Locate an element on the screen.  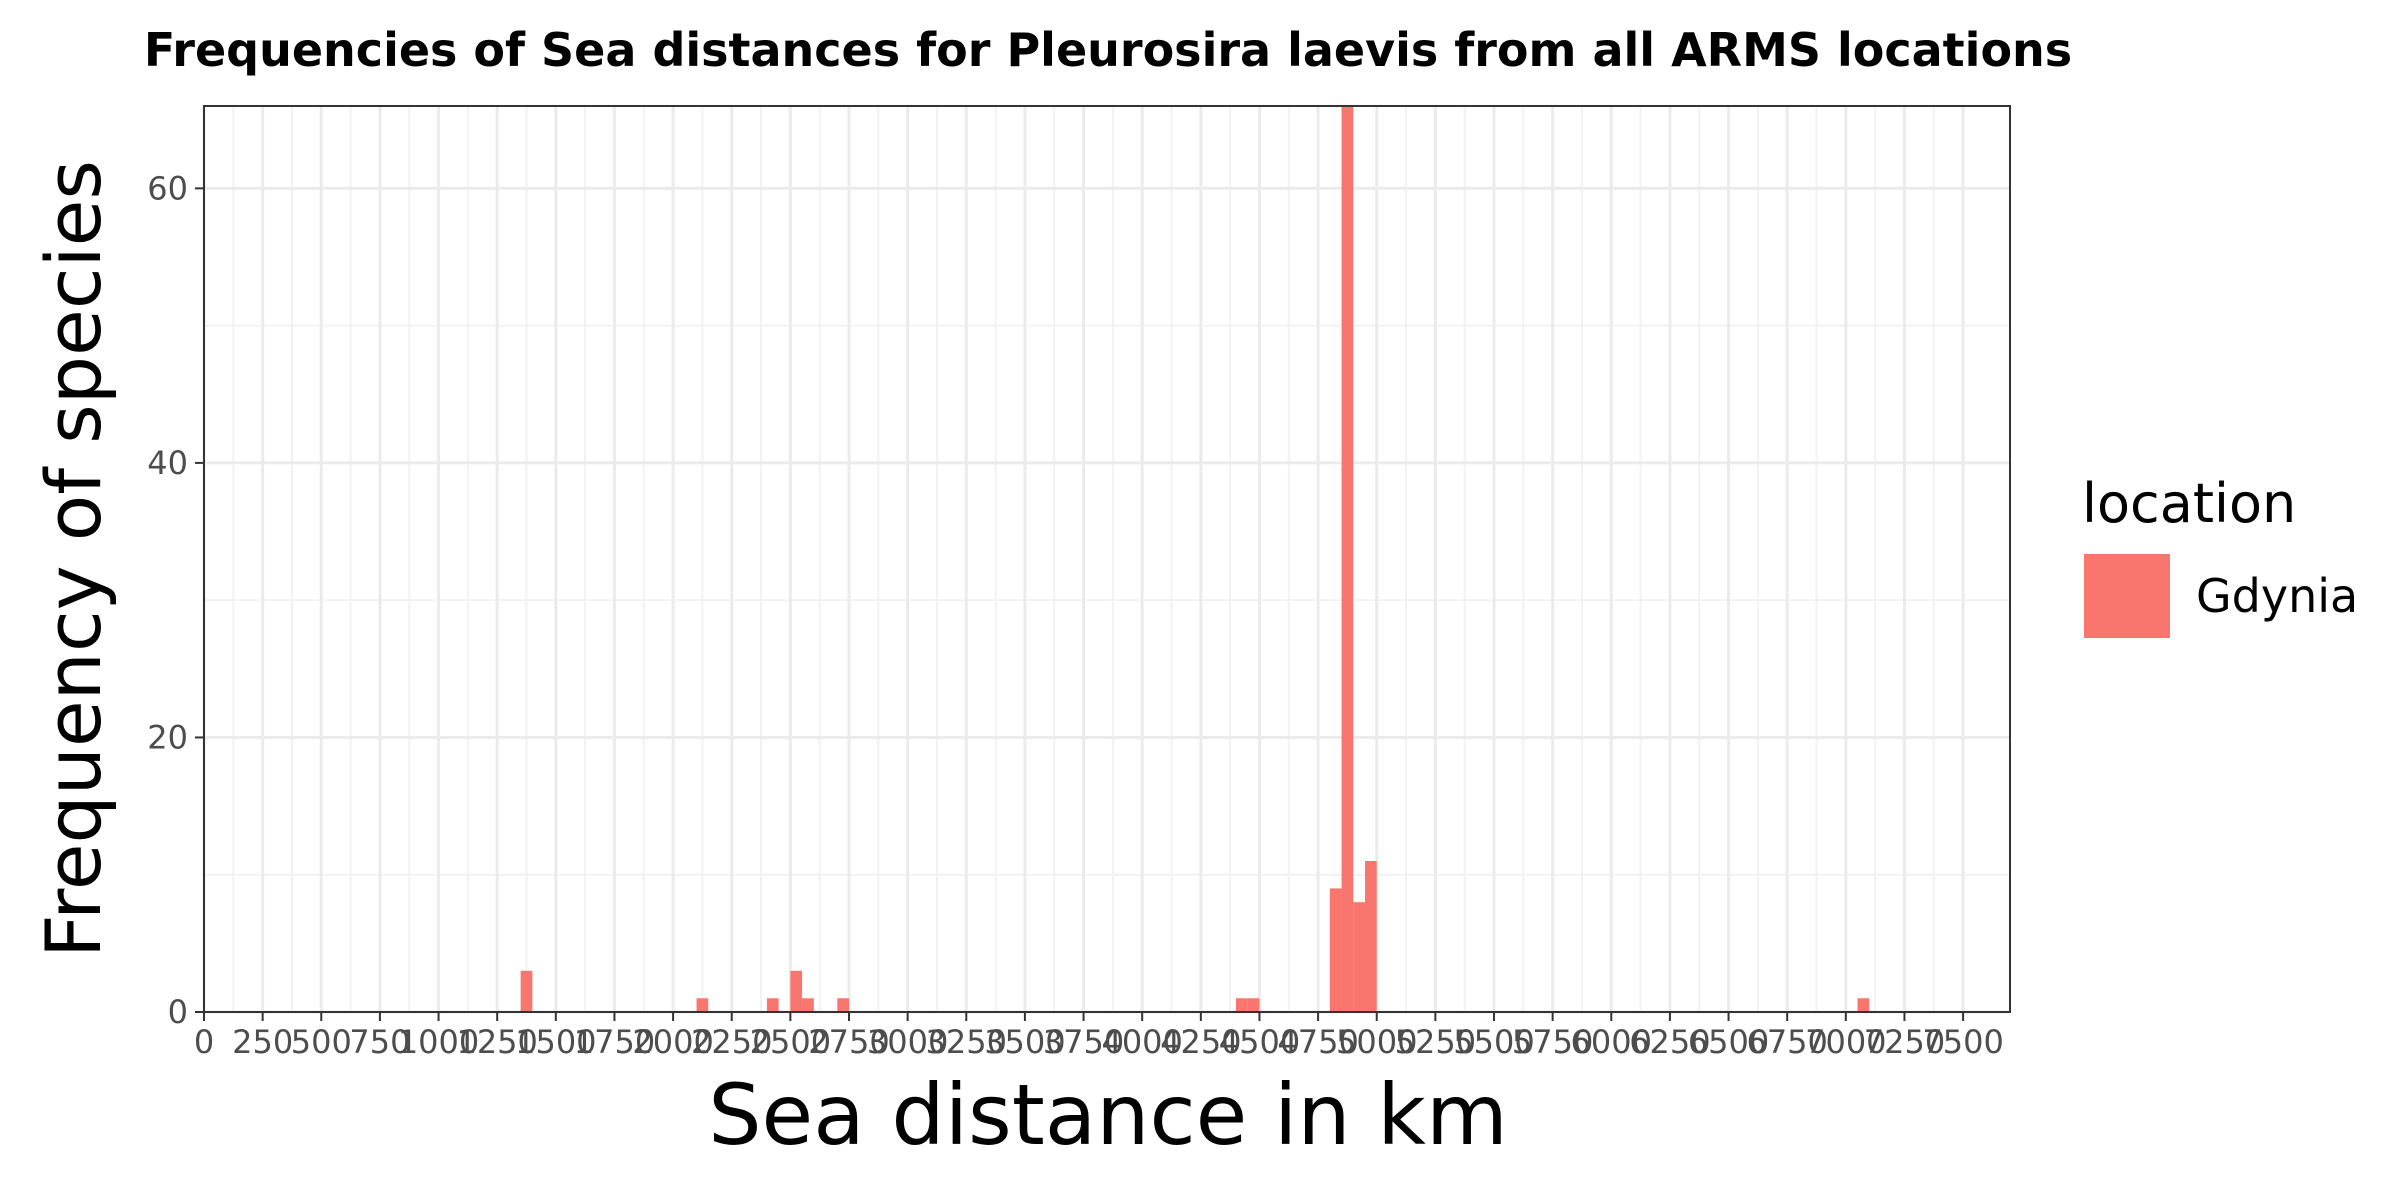
y-tick-label: 0 is located at coordinates (178, 1012).